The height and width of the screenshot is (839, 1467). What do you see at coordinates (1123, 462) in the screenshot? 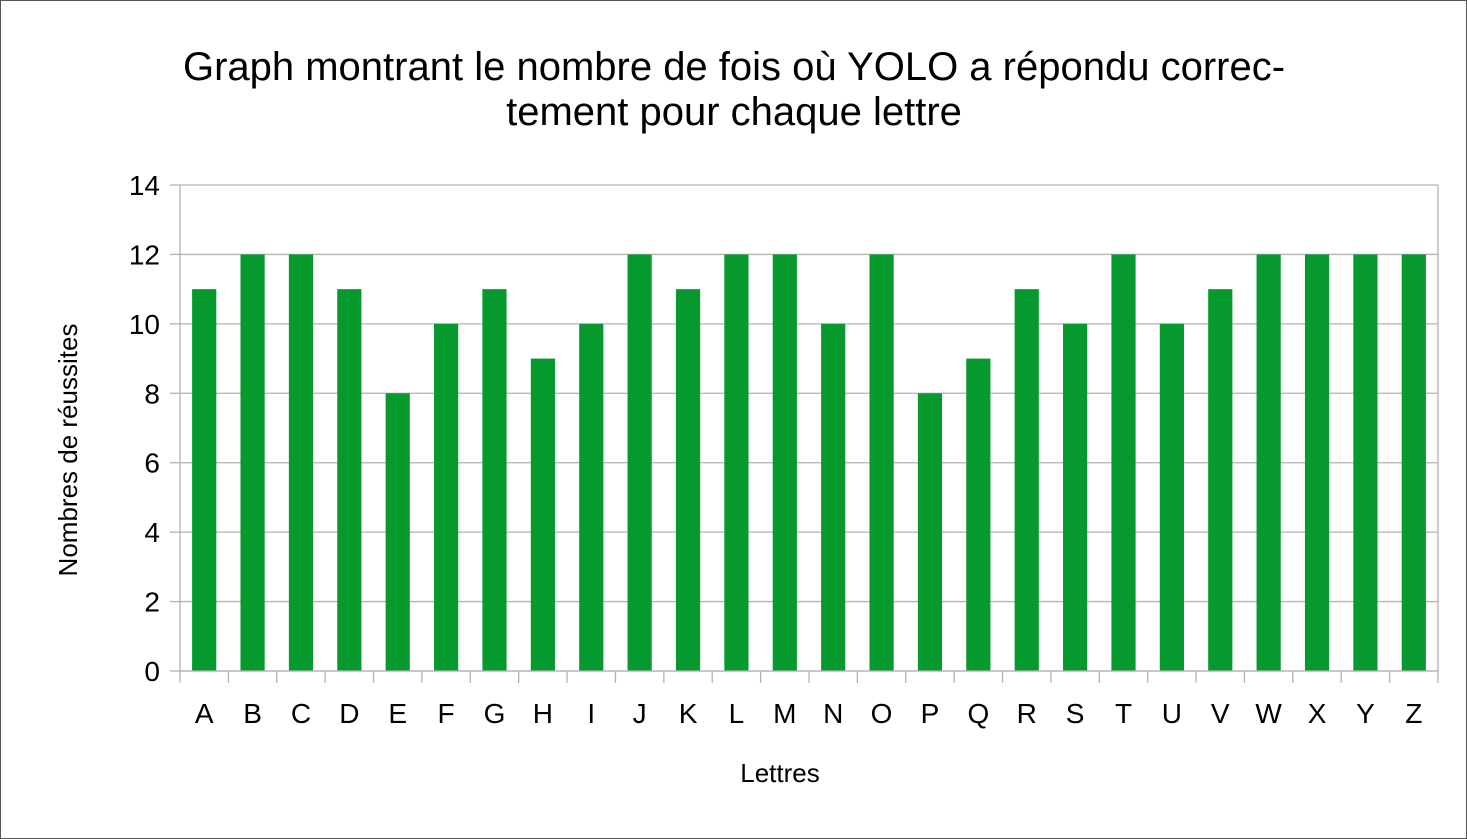
I see `bar-T` at bounding box center [1123, 462].